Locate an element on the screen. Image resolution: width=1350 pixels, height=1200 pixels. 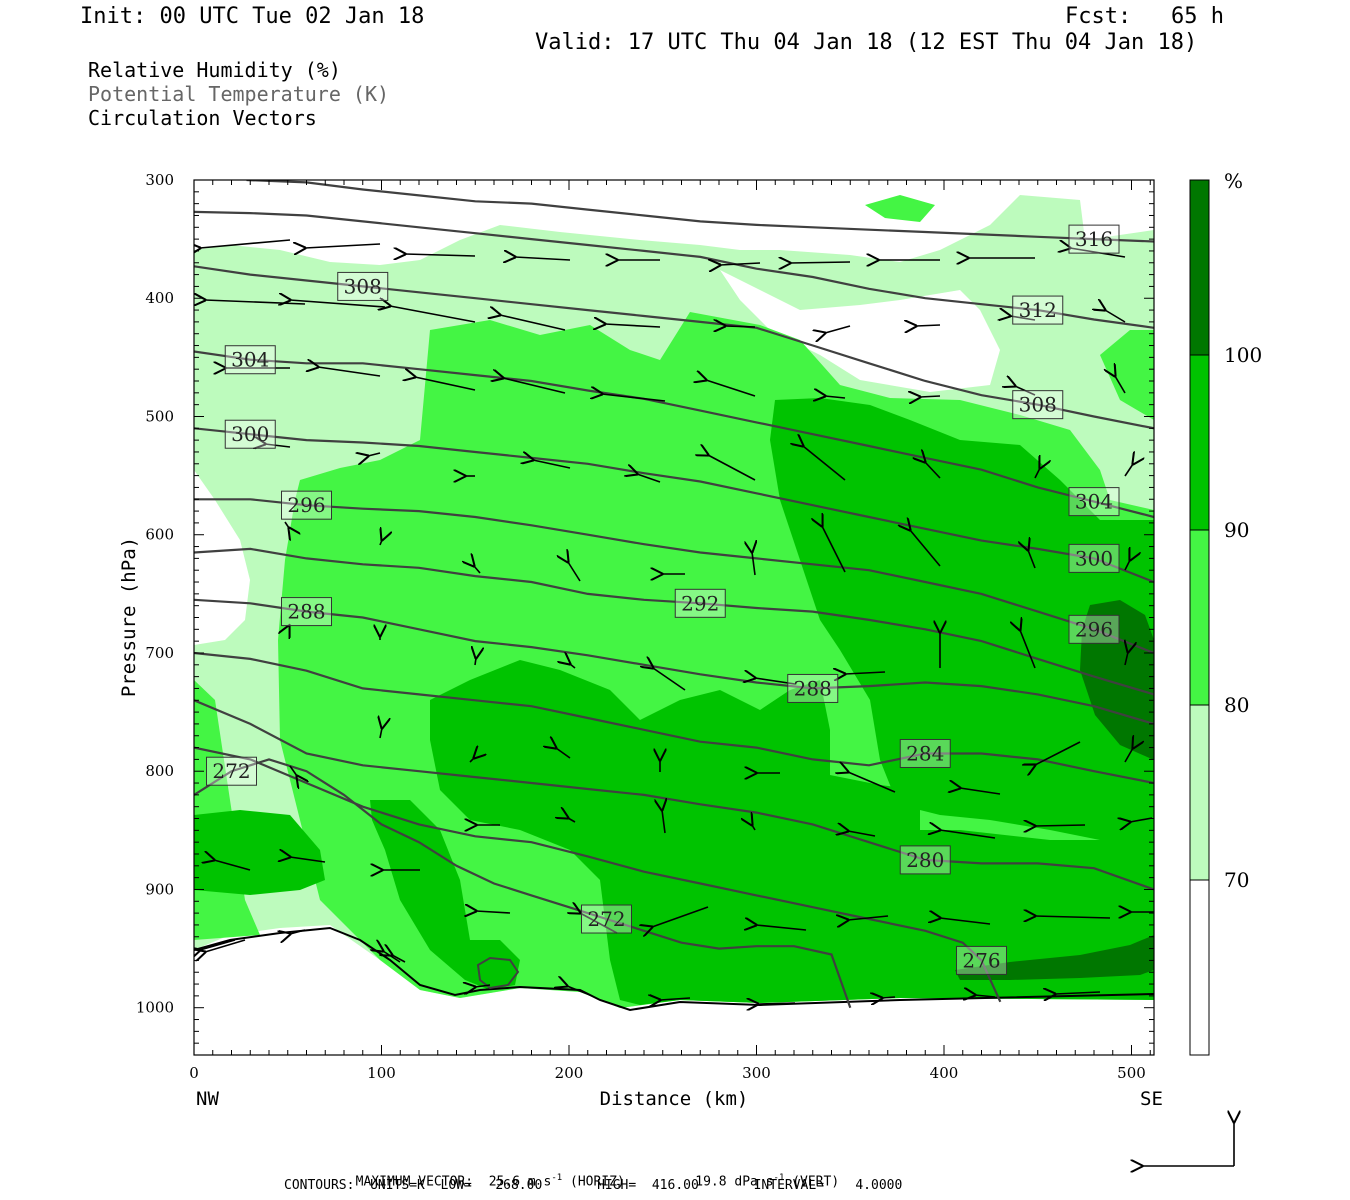
contour-label-312: 312 is located at coordinates (1038, 310).